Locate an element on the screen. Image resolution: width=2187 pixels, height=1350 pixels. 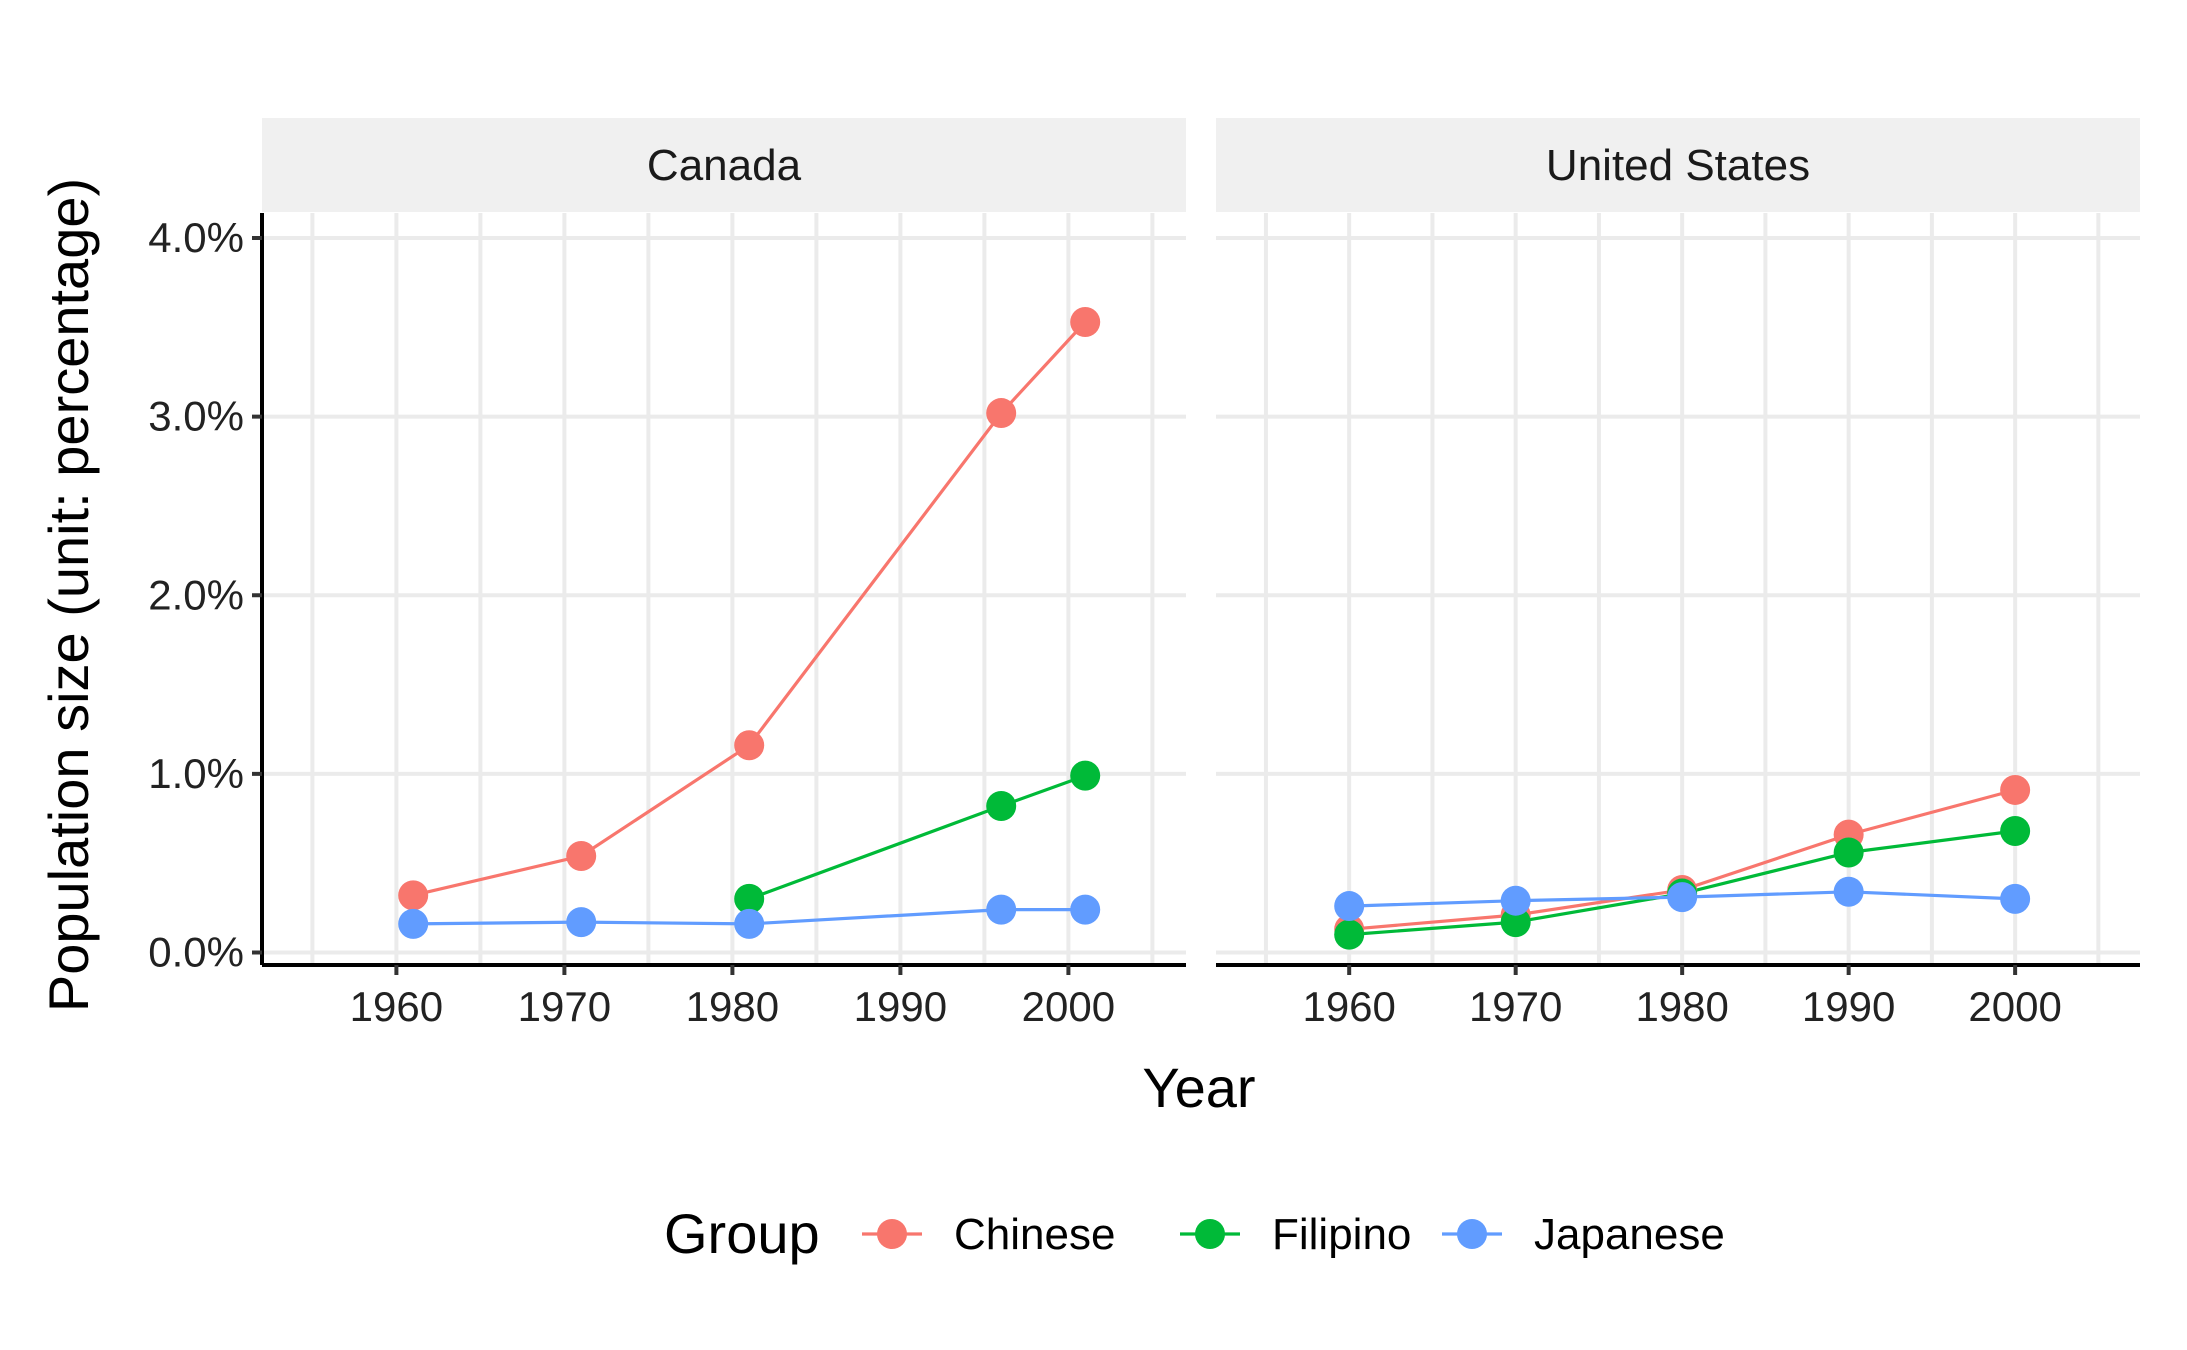
y-tick-label: 1.0% is located at coordinates (196, 773).